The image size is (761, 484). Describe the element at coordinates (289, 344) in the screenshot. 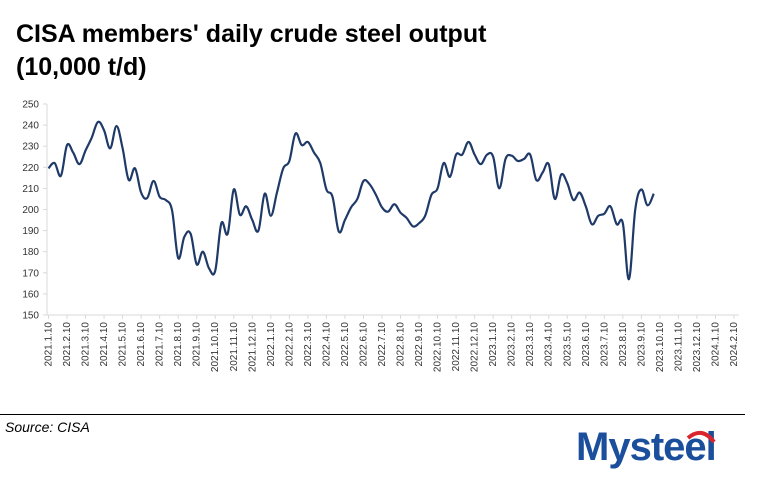

I see `x-tick-label: 2022.2.10` at that location.